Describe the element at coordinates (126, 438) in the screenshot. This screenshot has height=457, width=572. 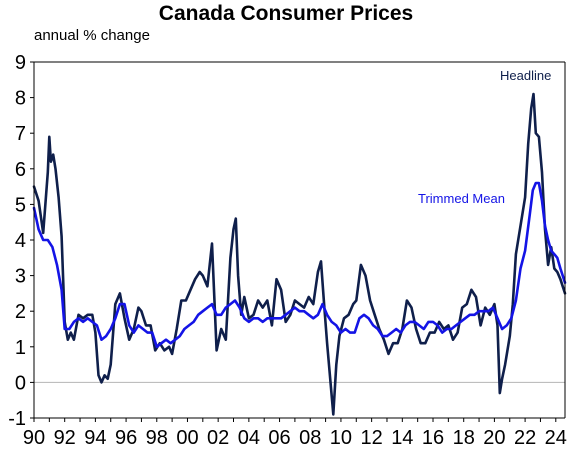
I see `x-tick-label: 96` at that location.